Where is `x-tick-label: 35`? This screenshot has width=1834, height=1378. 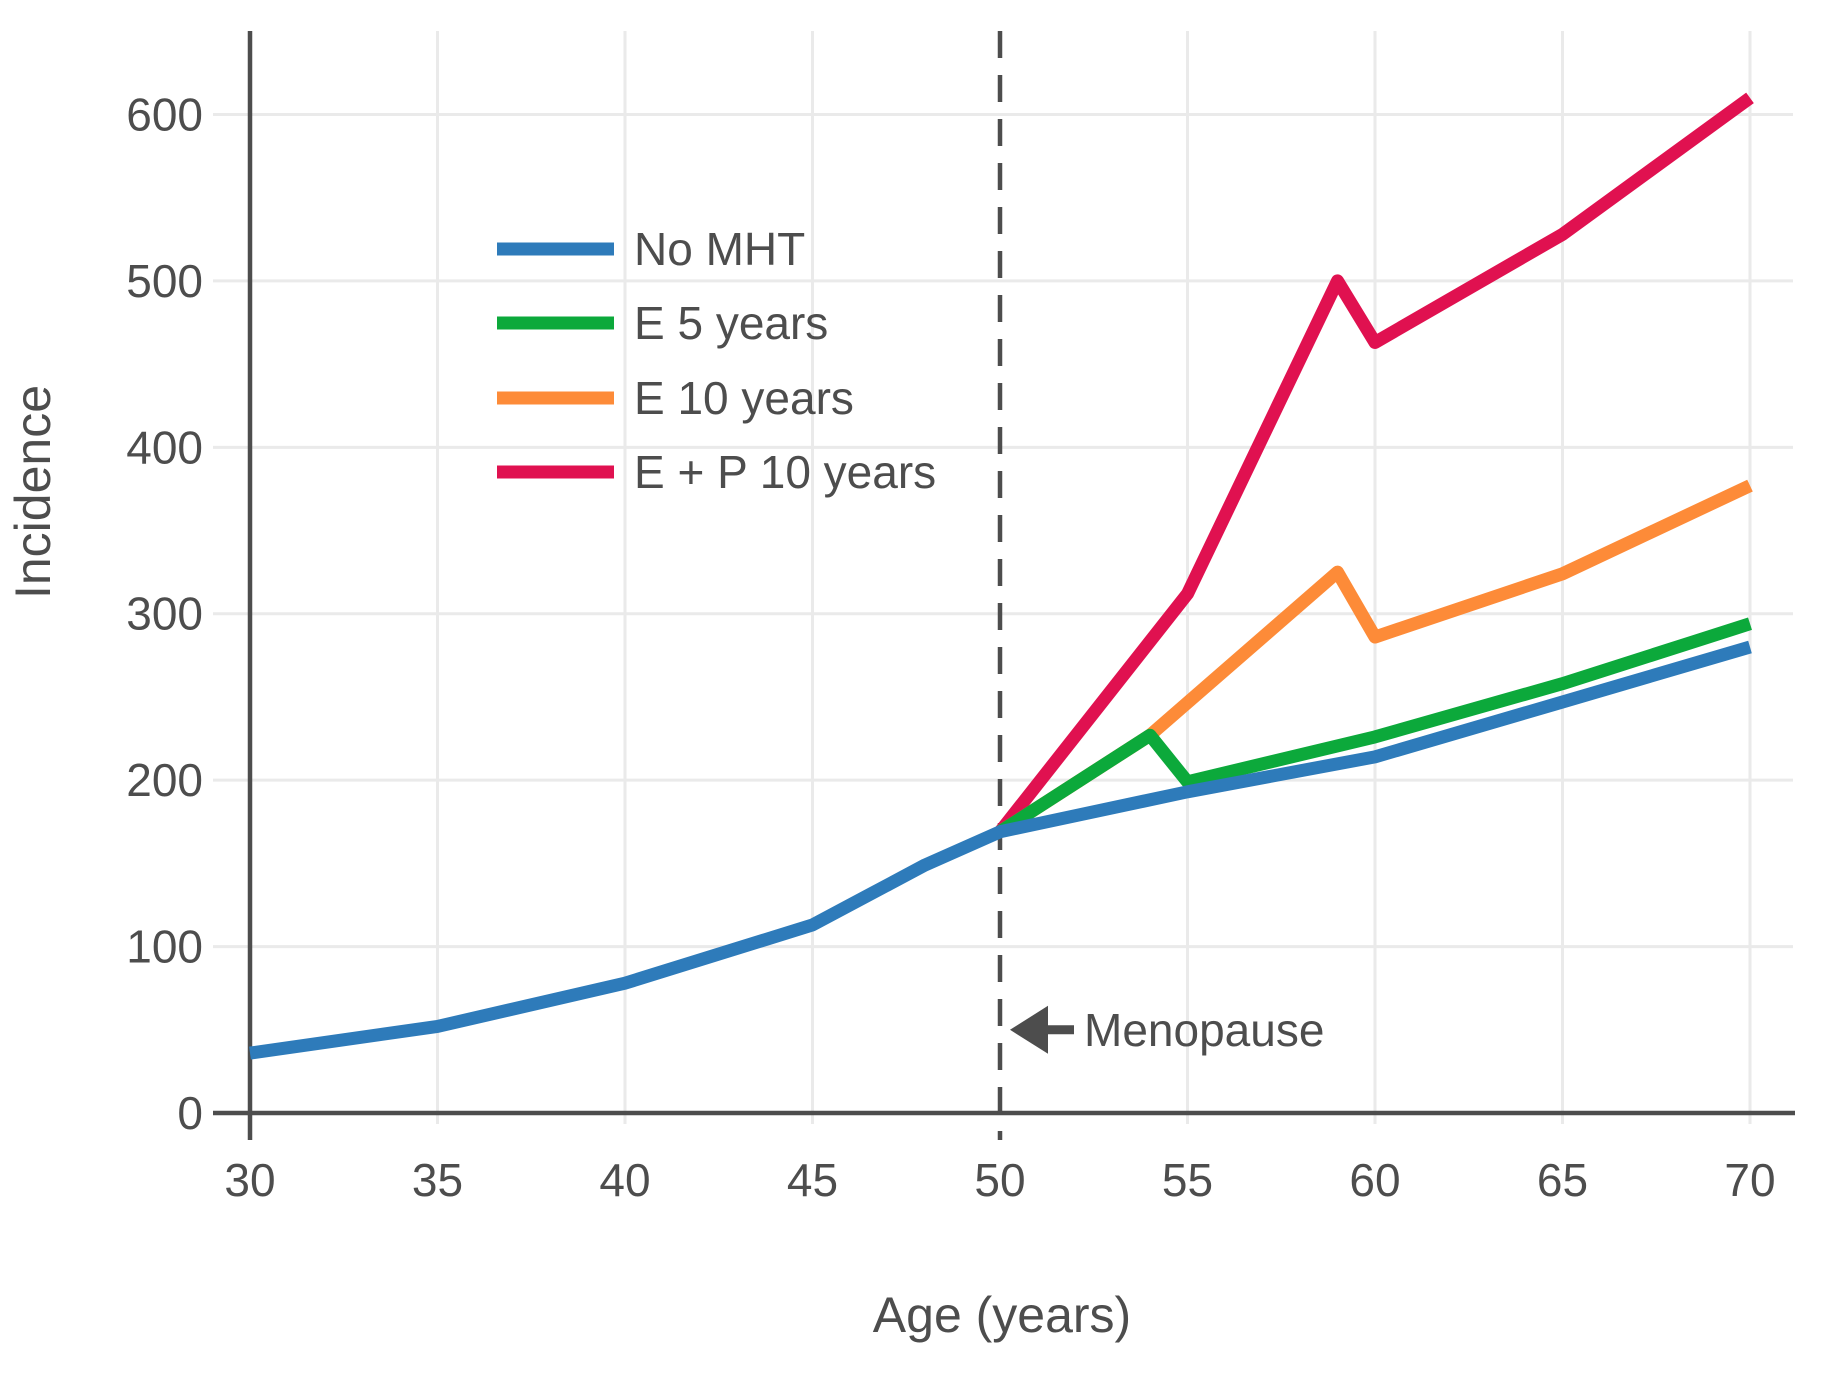 x-tick-label: 35 is located at coordinates (437, 1180).